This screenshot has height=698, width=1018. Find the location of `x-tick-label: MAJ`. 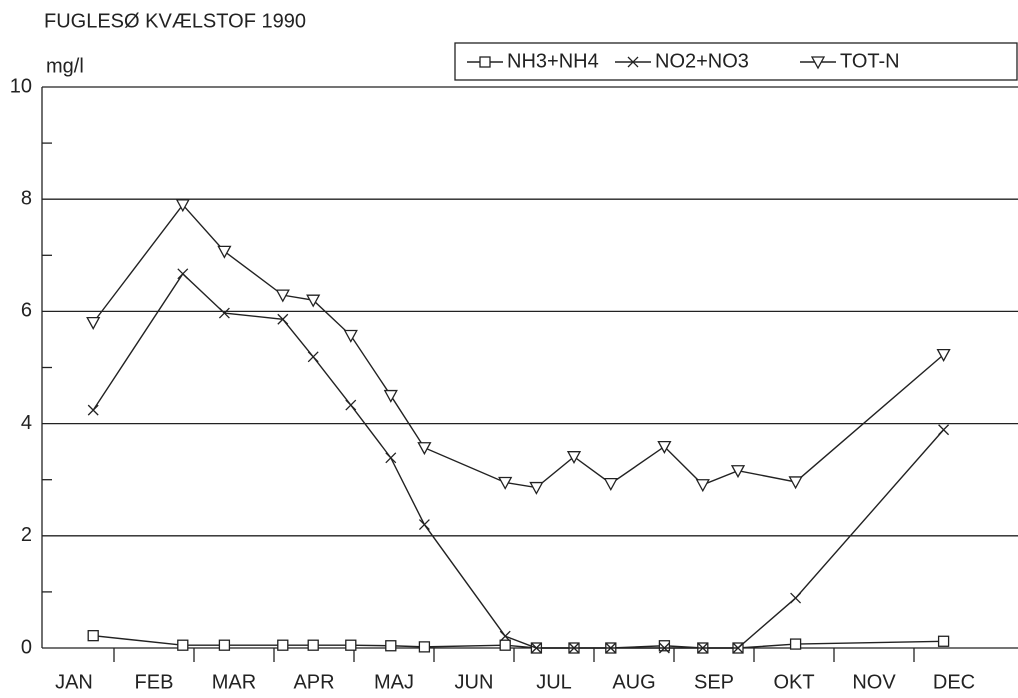

x-tick-label: MAJ is located at coordinates (394, 682).